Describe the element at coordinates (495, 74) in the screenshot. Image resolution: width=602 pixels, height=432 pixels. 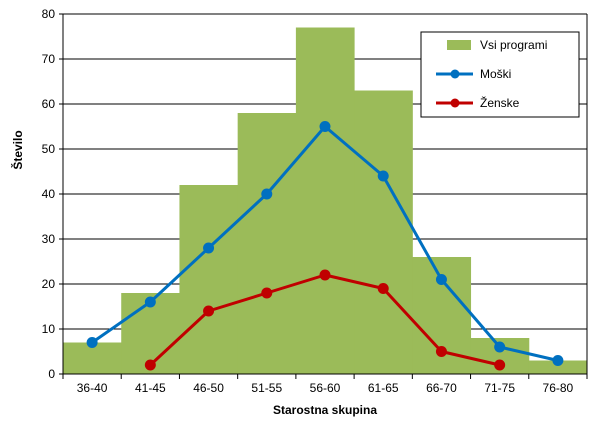
I see `legend-label-moski: Moški` at that location.